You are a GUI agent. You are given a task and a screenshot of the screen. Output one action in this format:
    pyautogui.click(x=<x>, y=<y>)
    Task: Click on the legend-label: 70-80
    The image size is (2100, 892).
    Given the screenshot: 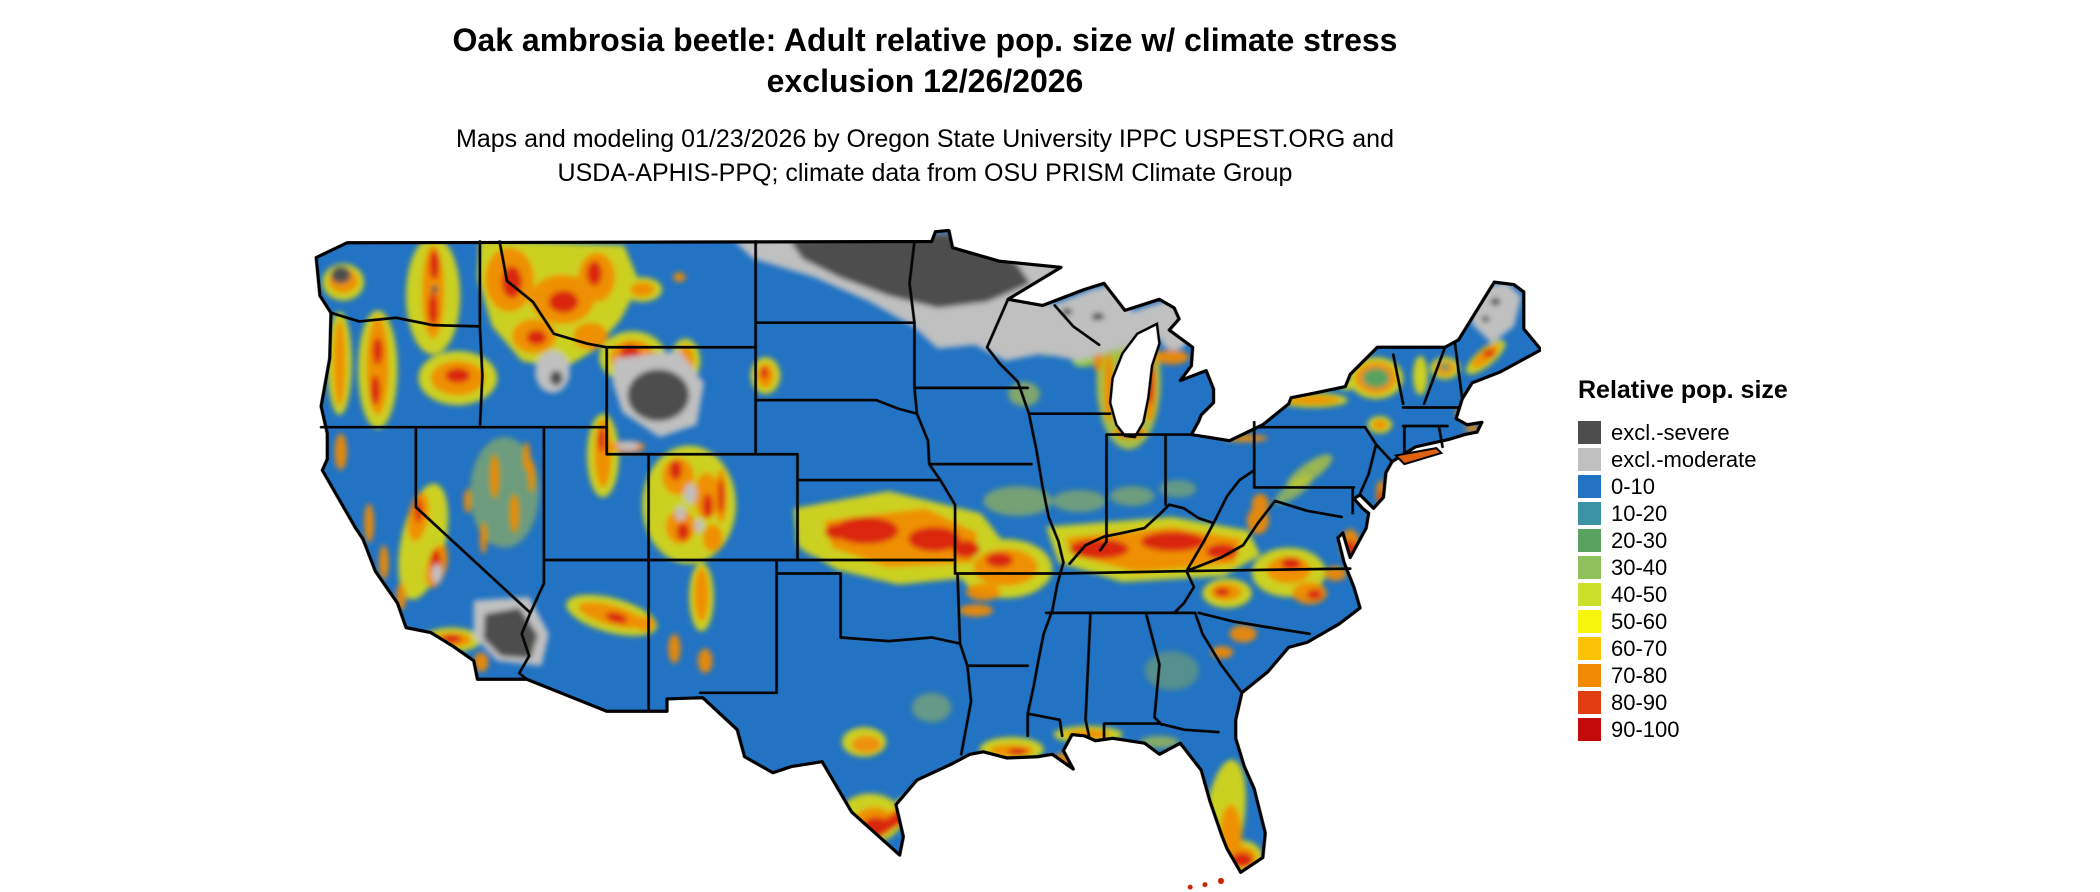 What is the action you would take?
    pyautogui.click(x=1639, y=675)
    